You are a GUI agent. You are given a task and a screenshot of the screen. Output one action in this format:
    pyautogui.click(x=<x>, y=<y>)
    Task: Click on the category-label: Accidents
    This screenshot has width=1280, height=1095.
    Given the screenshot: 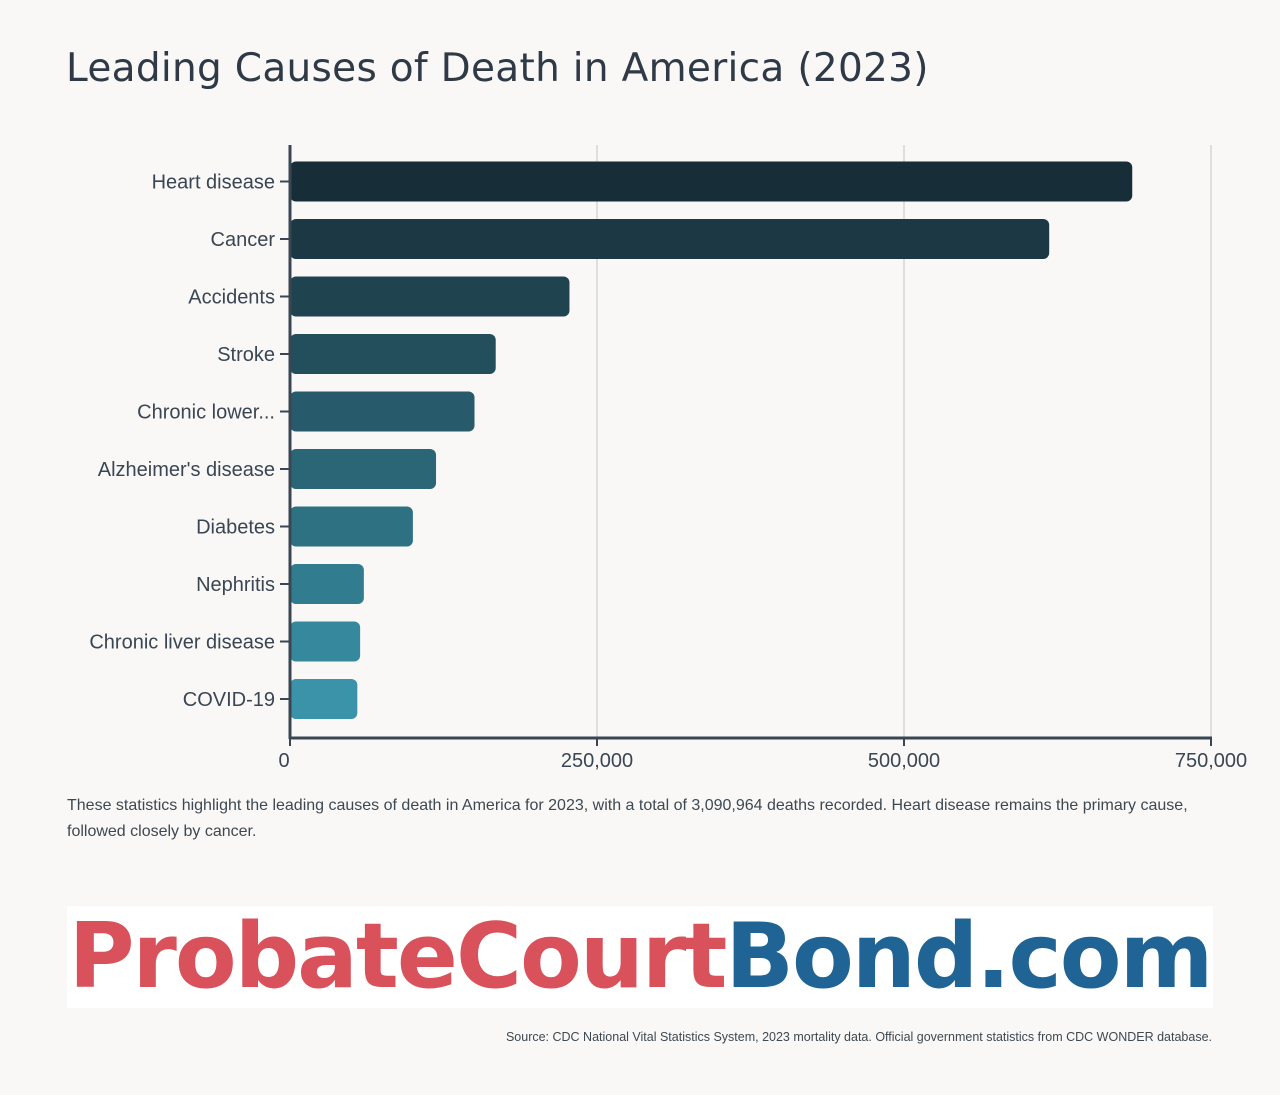 What is the action you would take?
    pyautogui.click(x=231, y=298)
    